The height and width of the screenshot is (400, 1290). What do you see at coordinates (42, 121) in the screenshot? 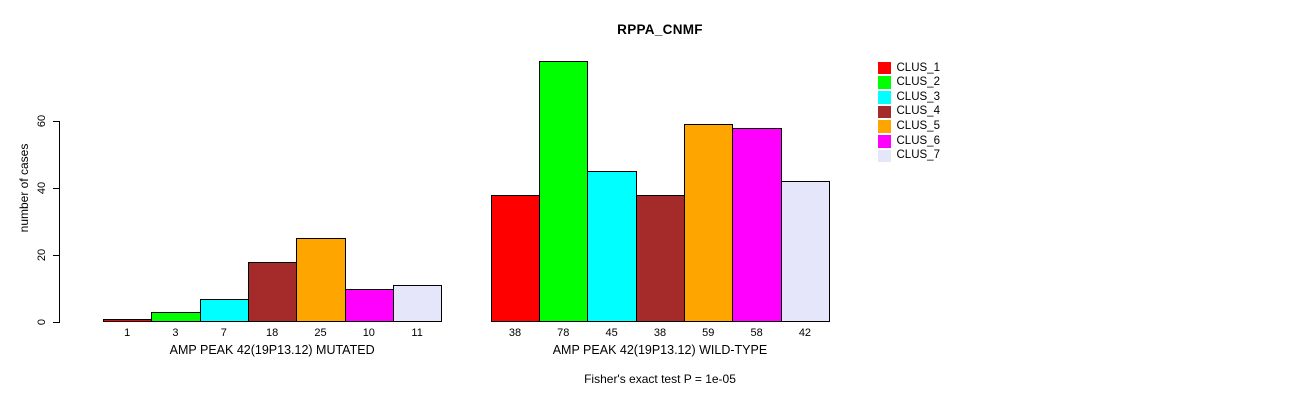
I see `y-tick-label: 60` at bounding box center [42, 121].